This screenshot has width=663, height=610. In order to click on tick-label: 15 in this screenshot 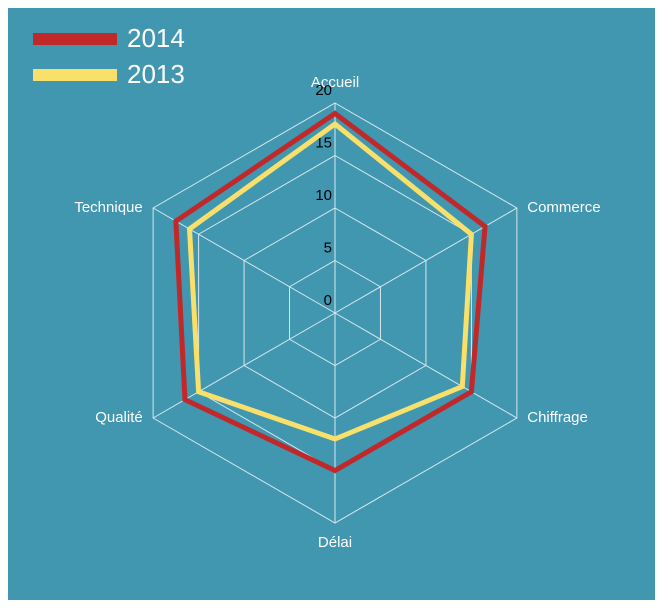, I will do `click(323, 142)`.